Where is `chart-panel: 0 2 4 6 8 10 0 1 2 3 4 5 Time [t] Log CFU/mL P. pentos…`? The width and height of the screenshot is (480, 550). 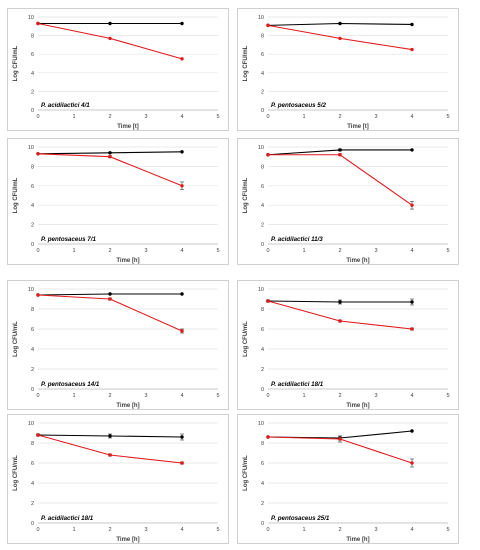 chart-panel: 0 2 4 6 8 10 0 1 2 3 4 5 Time [t] Log CFU/mL P. pentos… is located at coordinates (348, 69).